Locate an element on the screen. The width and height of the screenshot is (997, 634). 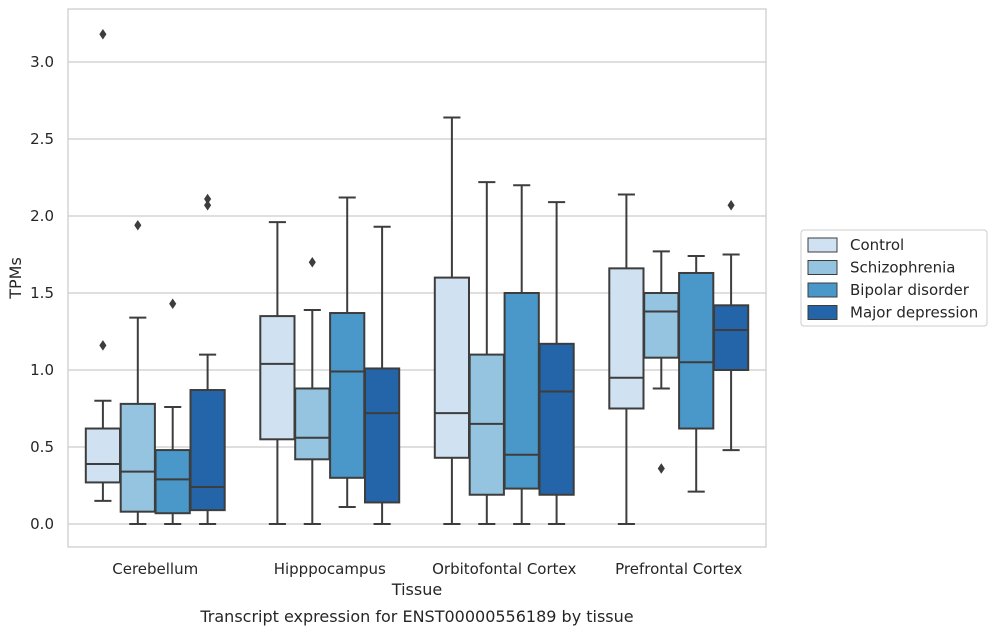
x-tick-label: Orbitofontal Cortex is located at coordinates (504, 569).